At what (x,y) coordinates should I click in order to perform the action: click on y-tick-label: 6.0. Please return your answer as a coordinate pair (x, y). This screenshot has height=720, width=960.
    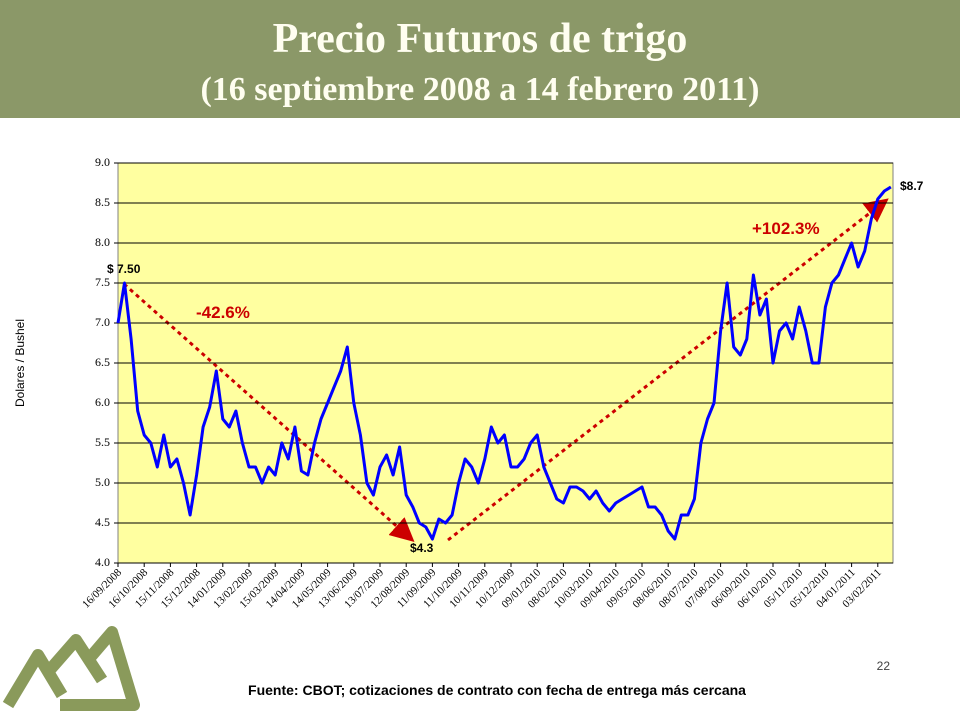
    Looking at the image, I should click on (102, 402).